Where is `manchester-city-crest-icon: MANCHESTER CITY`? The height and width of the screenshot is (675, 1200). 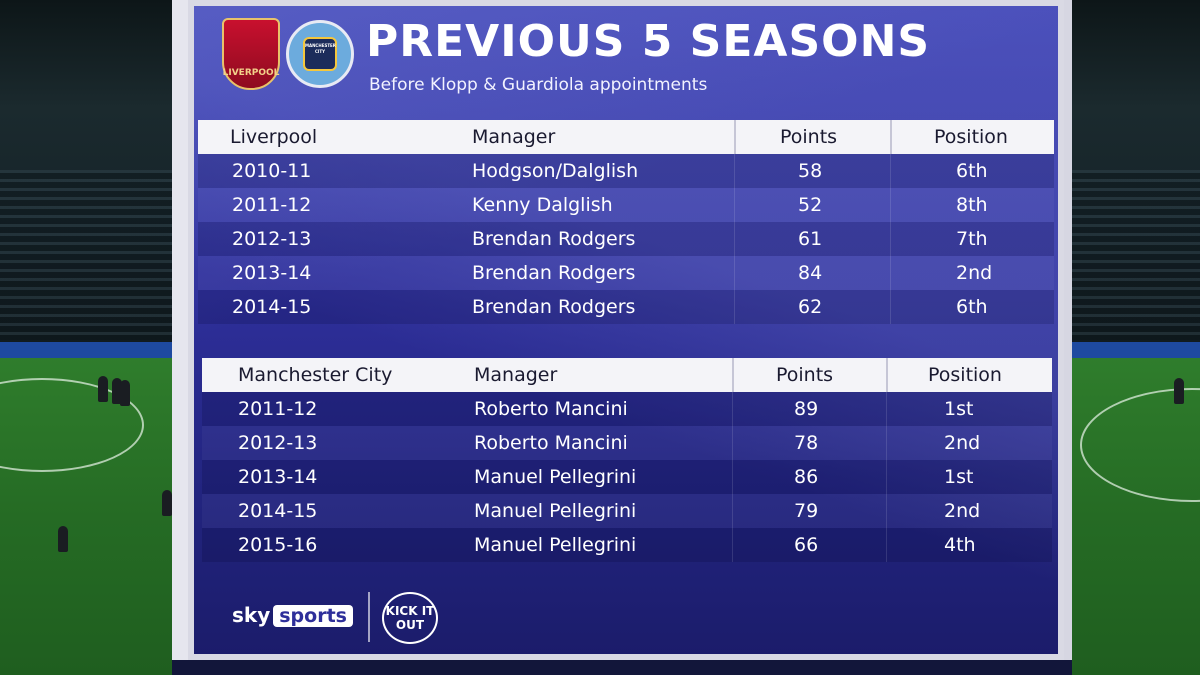
manchester-city-crest-icon: MANCHESTER CITY is located at coordinates (320, 54).